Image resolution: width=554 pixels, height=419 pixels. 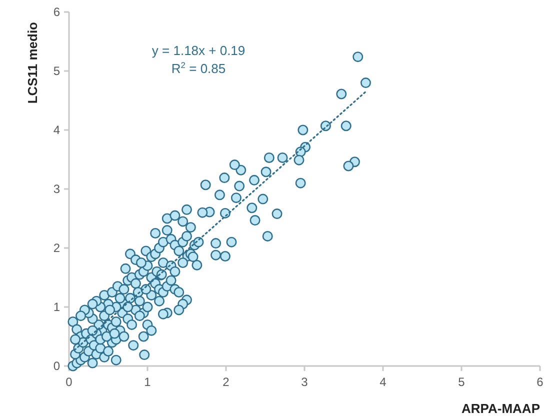 What do you see at coordinates (304, 382) in the screenshot?
I see `x-tick-label: 3` at bounding box center [304, 382].